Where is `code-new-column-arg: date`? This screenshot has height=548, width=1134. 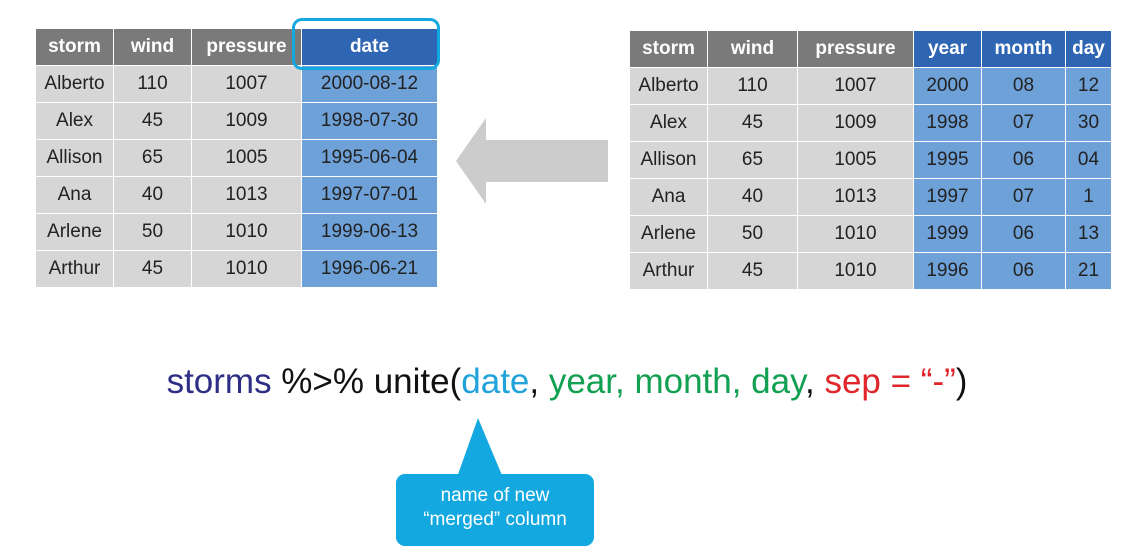 code-new-column-arg: date is located at coordinates (495, 381).